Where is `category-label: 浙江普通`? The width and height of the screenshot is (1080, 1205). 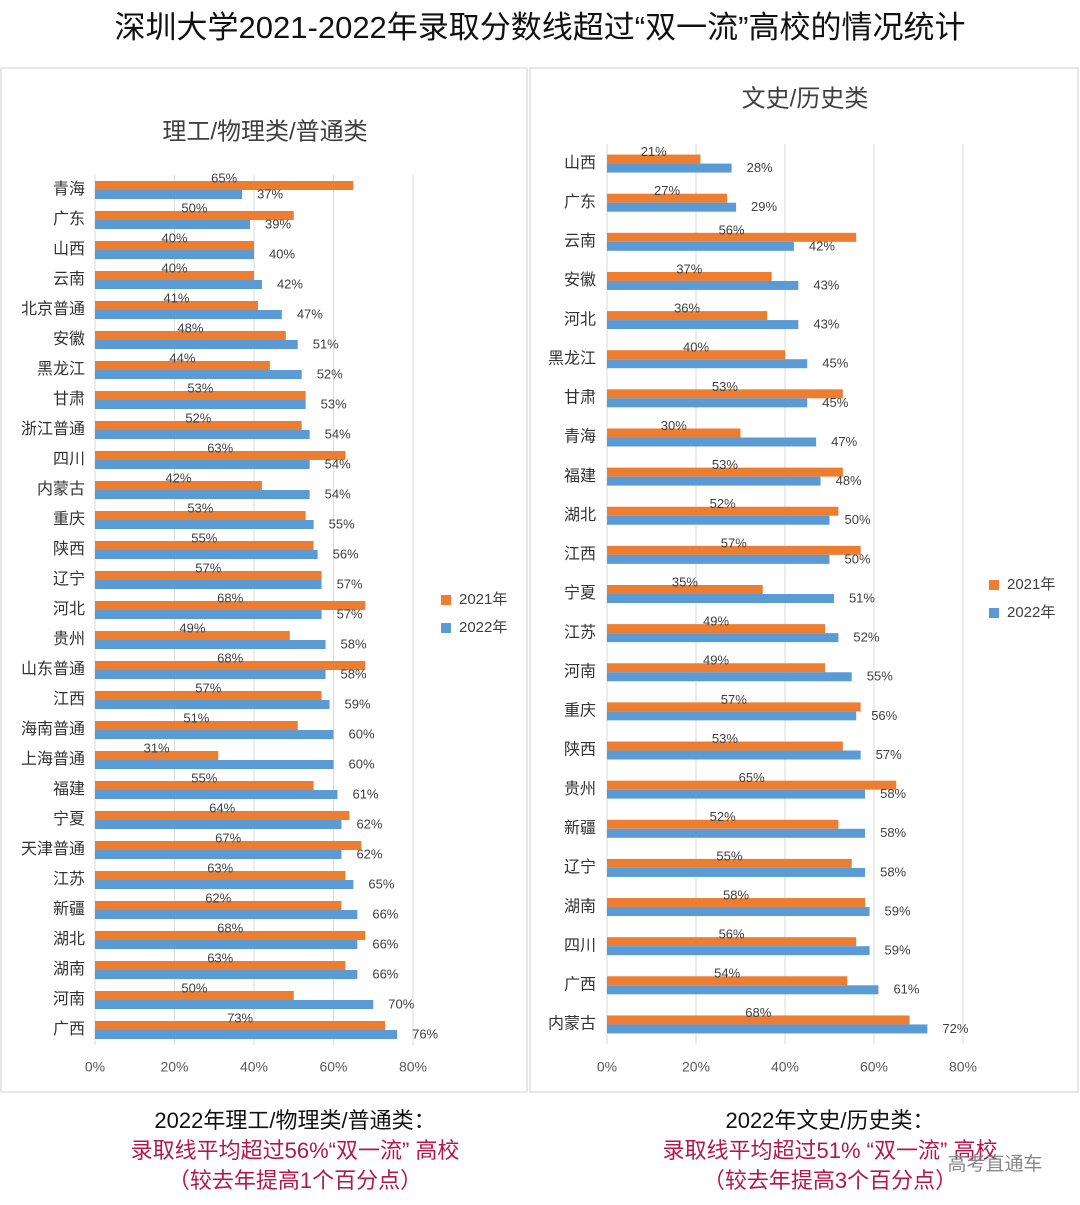
category-label: 浙江普通 is located at coordinates (53, 429).